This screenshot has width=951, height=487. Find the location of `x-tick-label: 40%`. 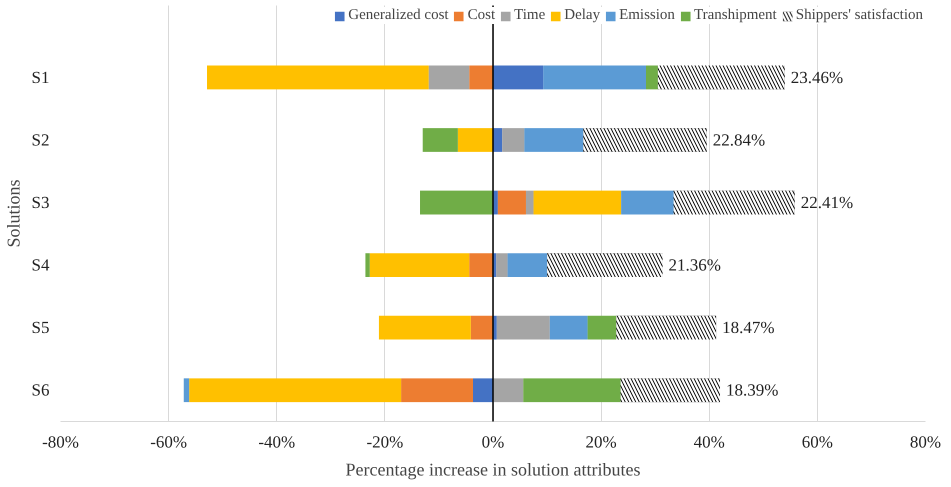

x-tick-label: 40% is located at coordinates (709, 442).